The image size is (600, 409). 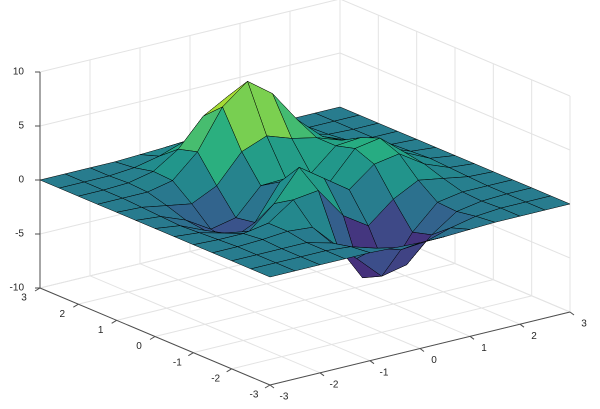 I want to click on z-tick-label: 10, so click(x=19, y=72).